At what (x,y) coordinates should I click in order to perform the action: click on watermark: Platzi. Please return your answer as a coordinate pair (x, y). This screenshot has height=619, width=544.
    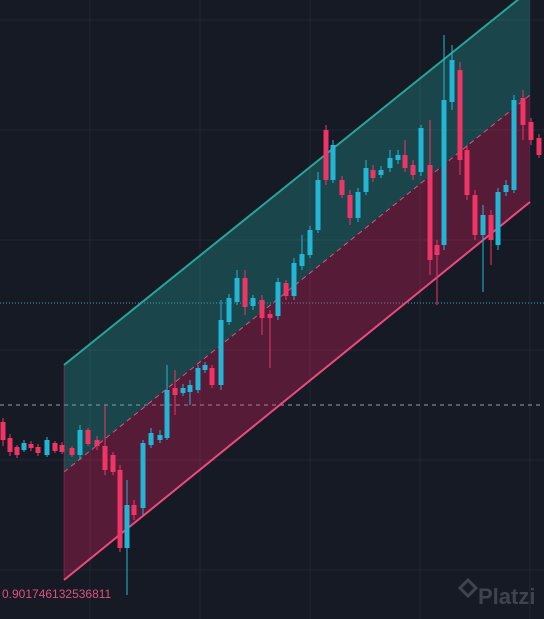
    Looking at the image, I should click on (496, 593).